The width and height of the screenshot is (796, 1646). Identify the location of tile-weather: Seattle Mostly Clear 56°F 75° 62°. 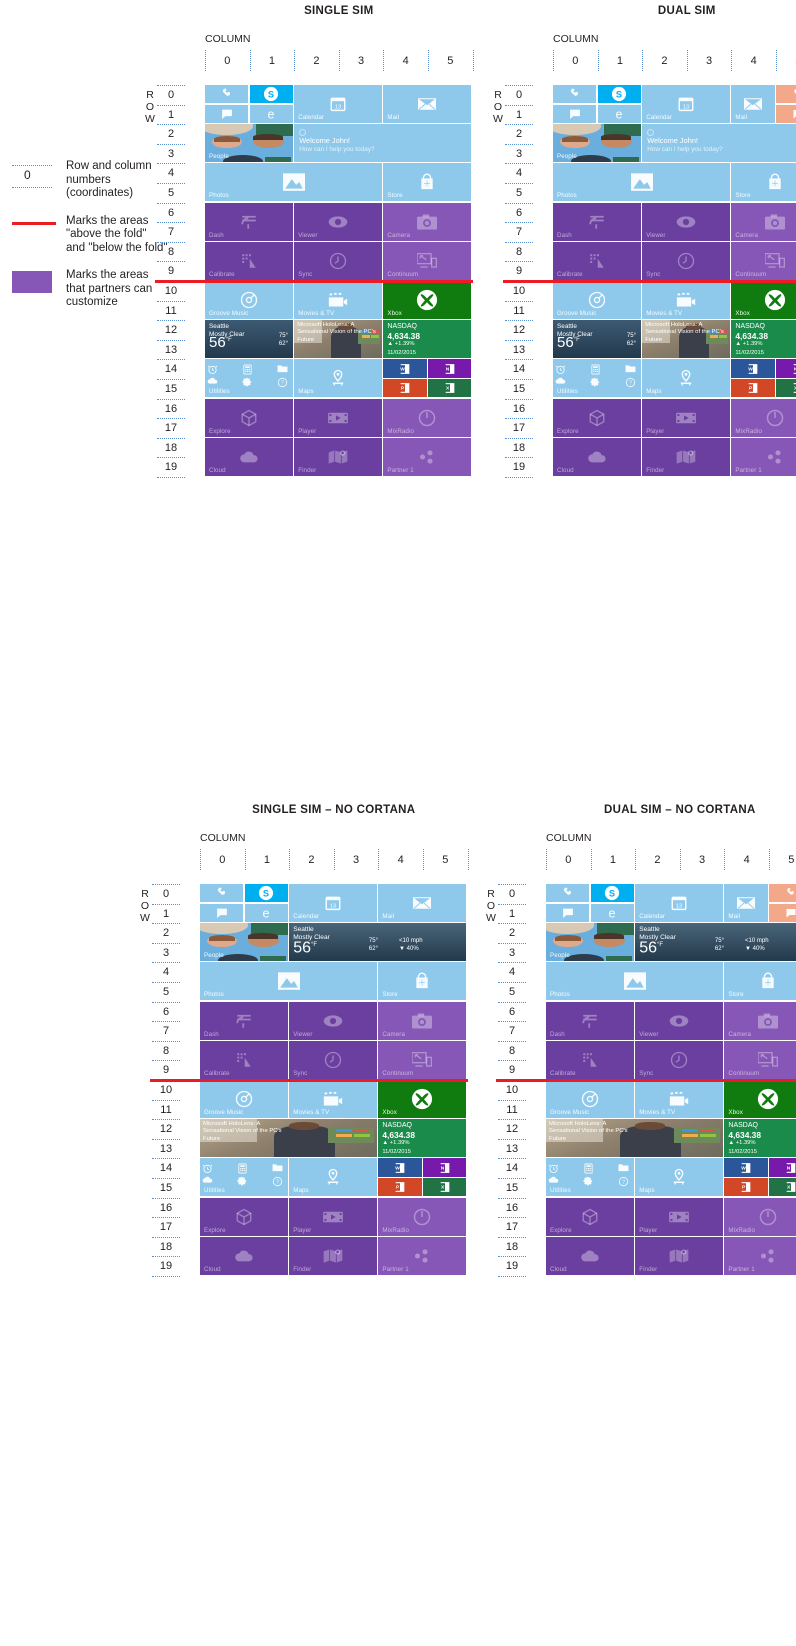
(249, 339).